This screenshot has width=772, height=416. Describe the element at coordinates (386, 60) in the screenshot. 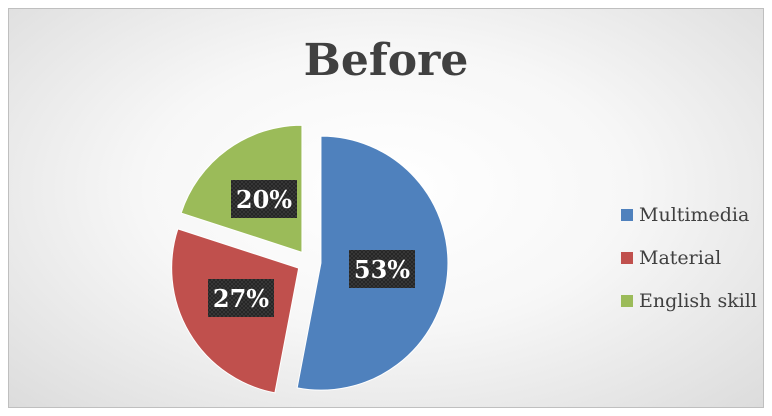

I see `chart-title: Before` at that location.